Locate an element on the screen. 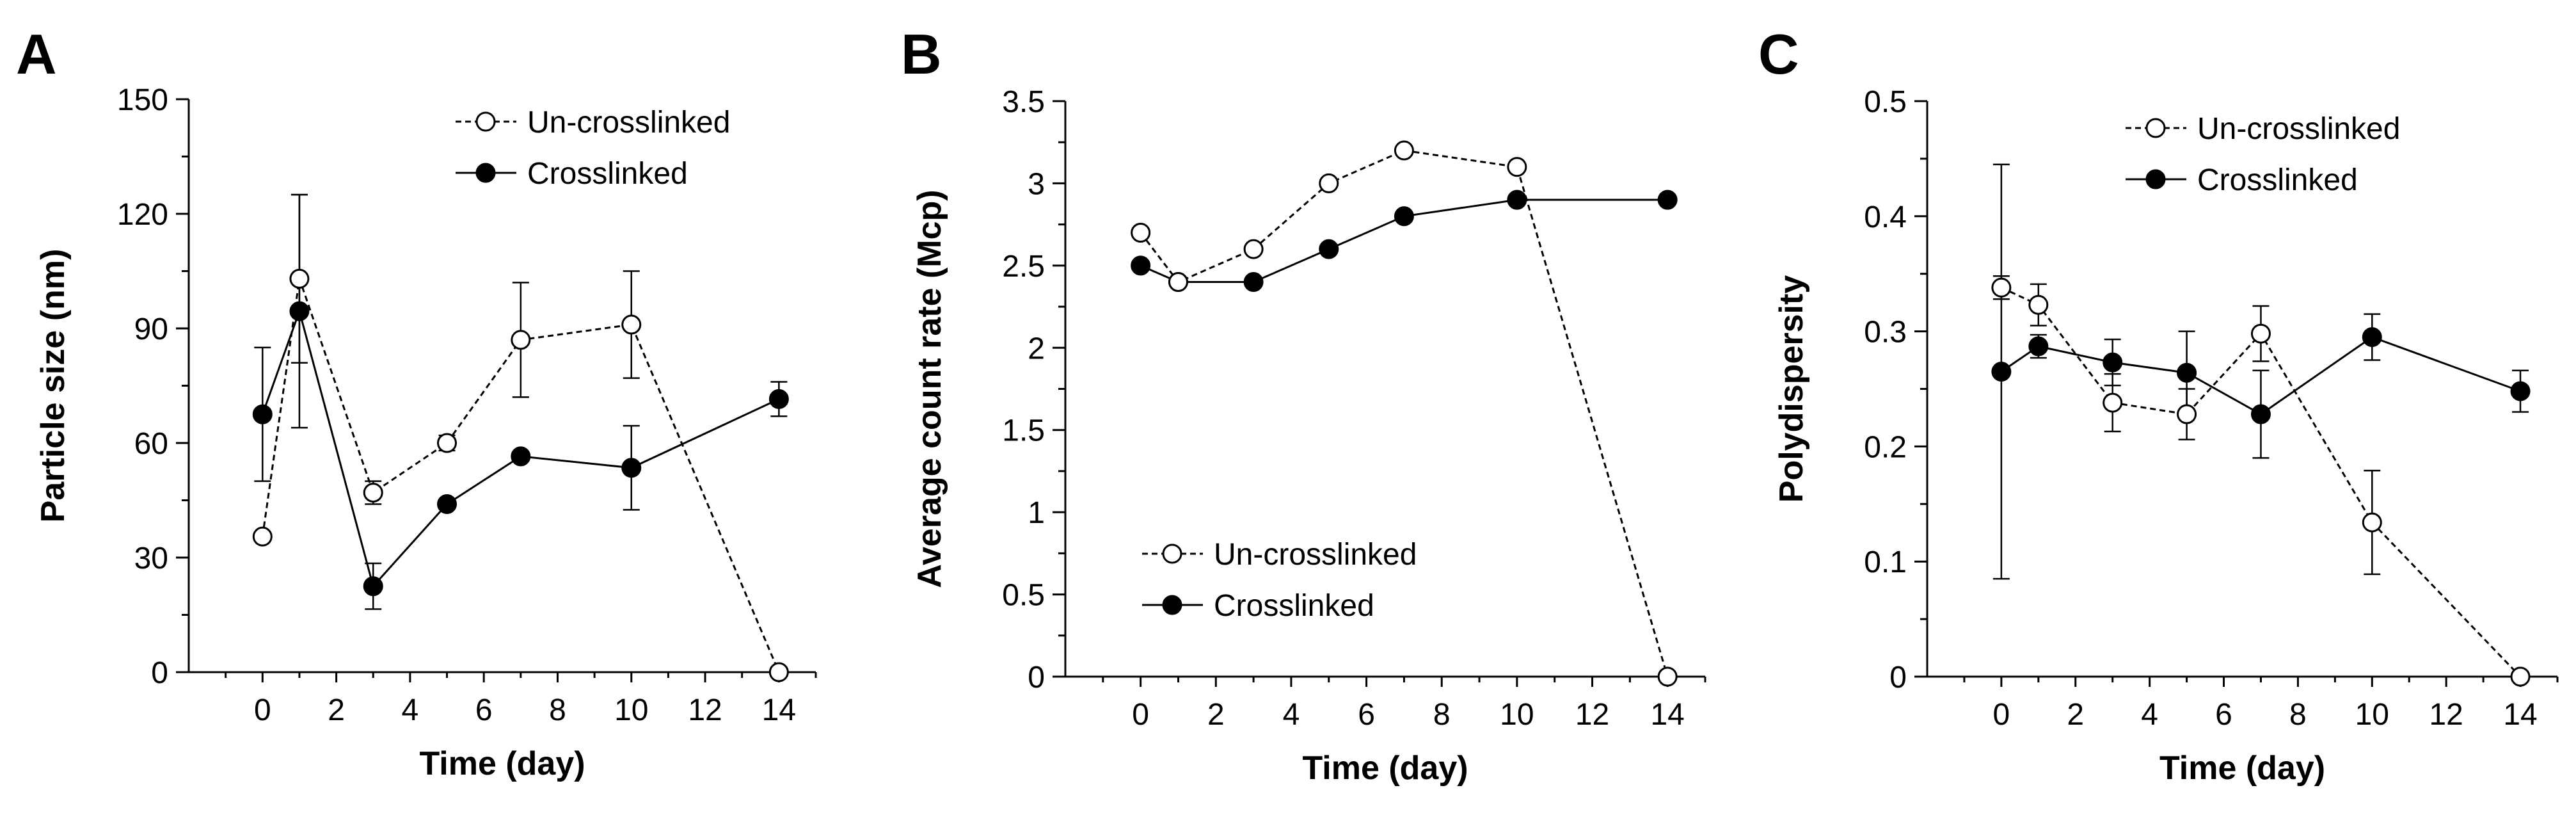  y-tick-label: 0.1 is located at coordinates (1886, 562).